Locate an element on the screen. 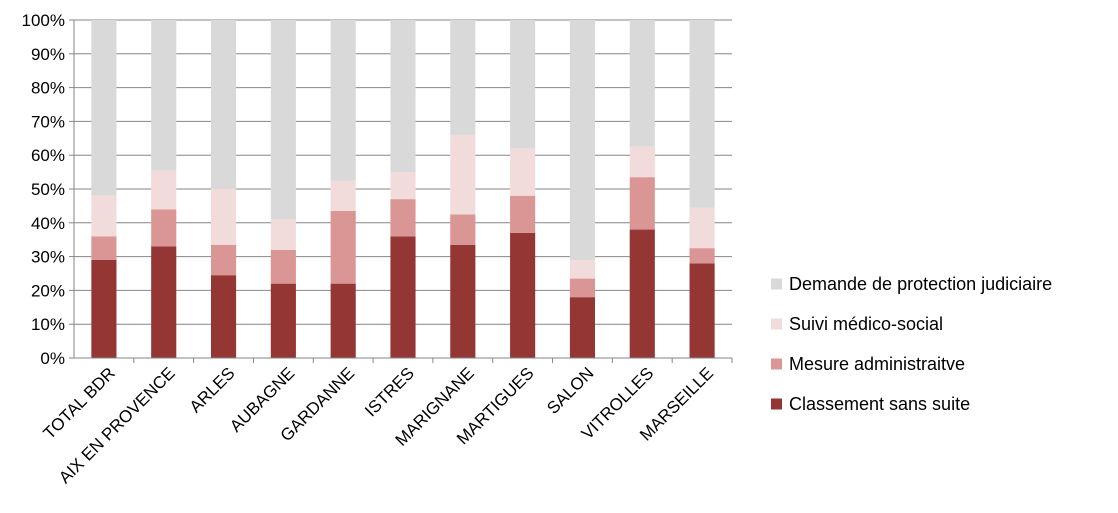 This screenshot has width=1118, height=513. y-tick-label: 70% is located at coordinates (48, 121).